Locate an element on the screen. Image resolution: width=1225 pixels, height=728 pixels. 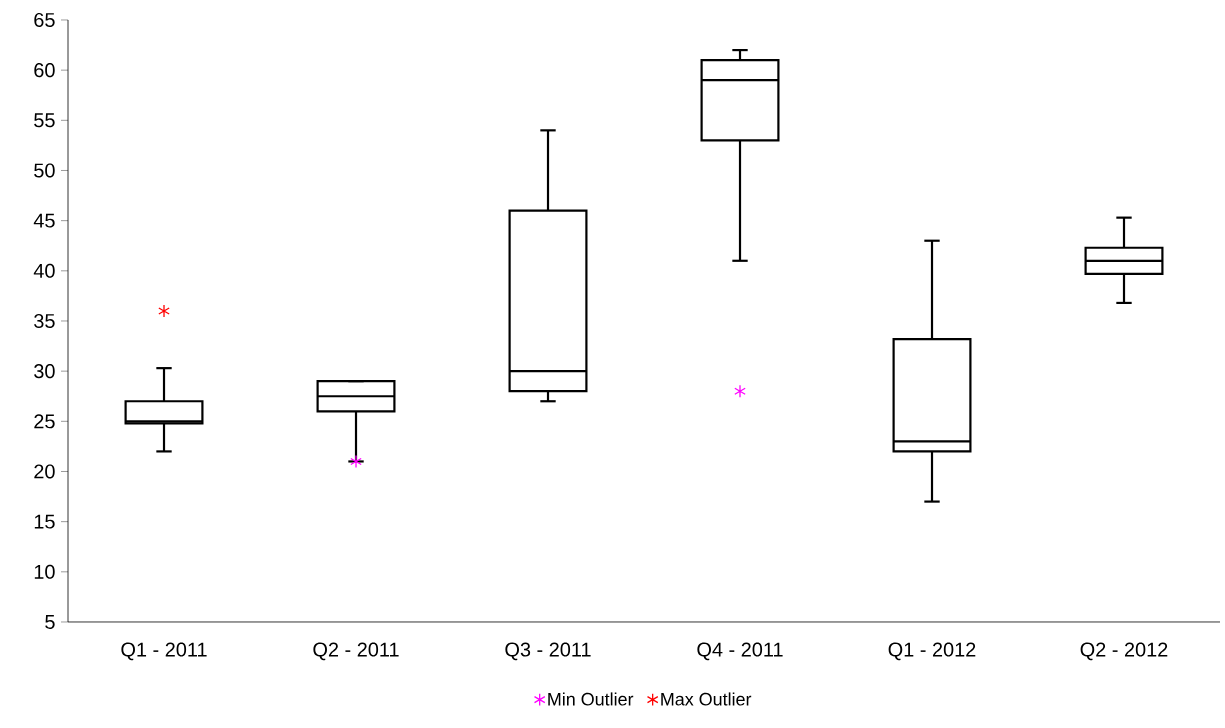
y-tick-label: 65 is located at coordinates (44, 20).